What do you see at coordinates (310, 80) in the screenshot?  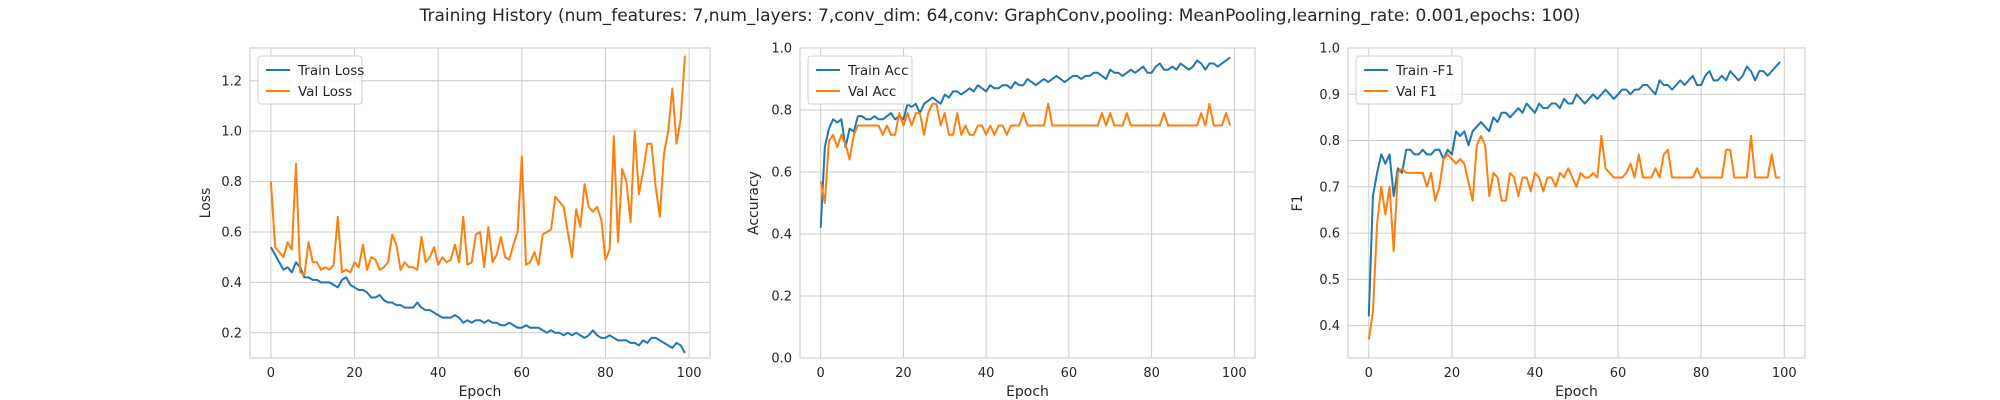 I see `legend: Train Loss Val Loss` at bounding box center [310, 80].